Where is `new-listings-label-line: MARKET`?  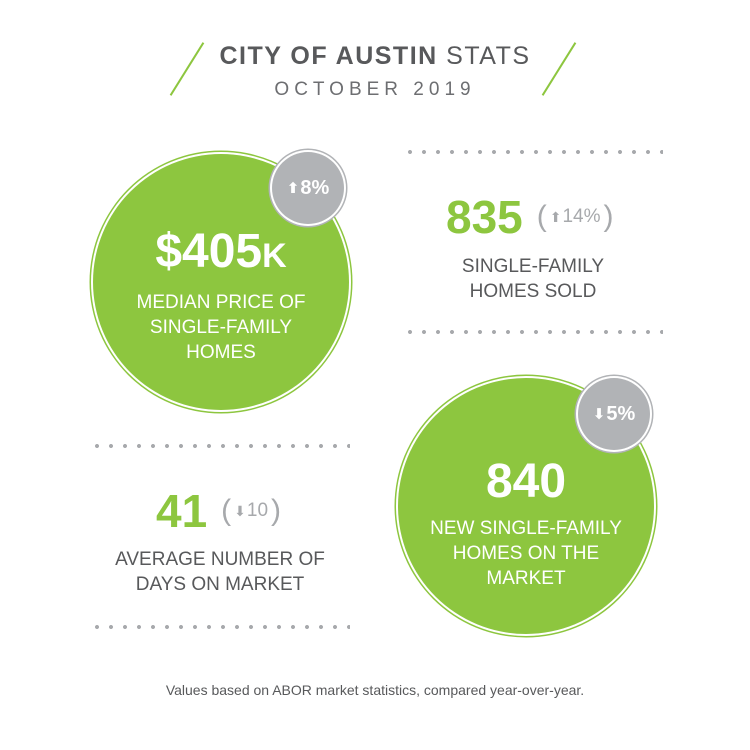
new-listings-label-line: MARKET is located at coordinates (526, 578).